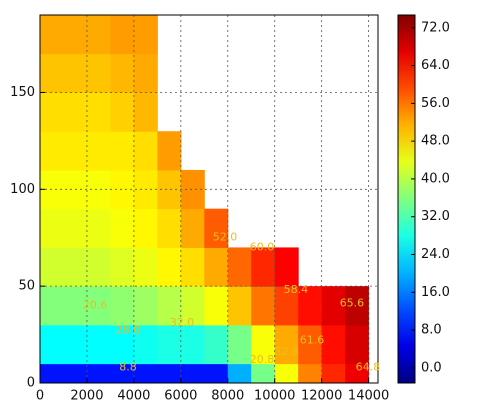  What do you see at coordinates (274, 396) in the screenshot?
I see `x-tick-label: 10000` at bounding box center [274, 396].